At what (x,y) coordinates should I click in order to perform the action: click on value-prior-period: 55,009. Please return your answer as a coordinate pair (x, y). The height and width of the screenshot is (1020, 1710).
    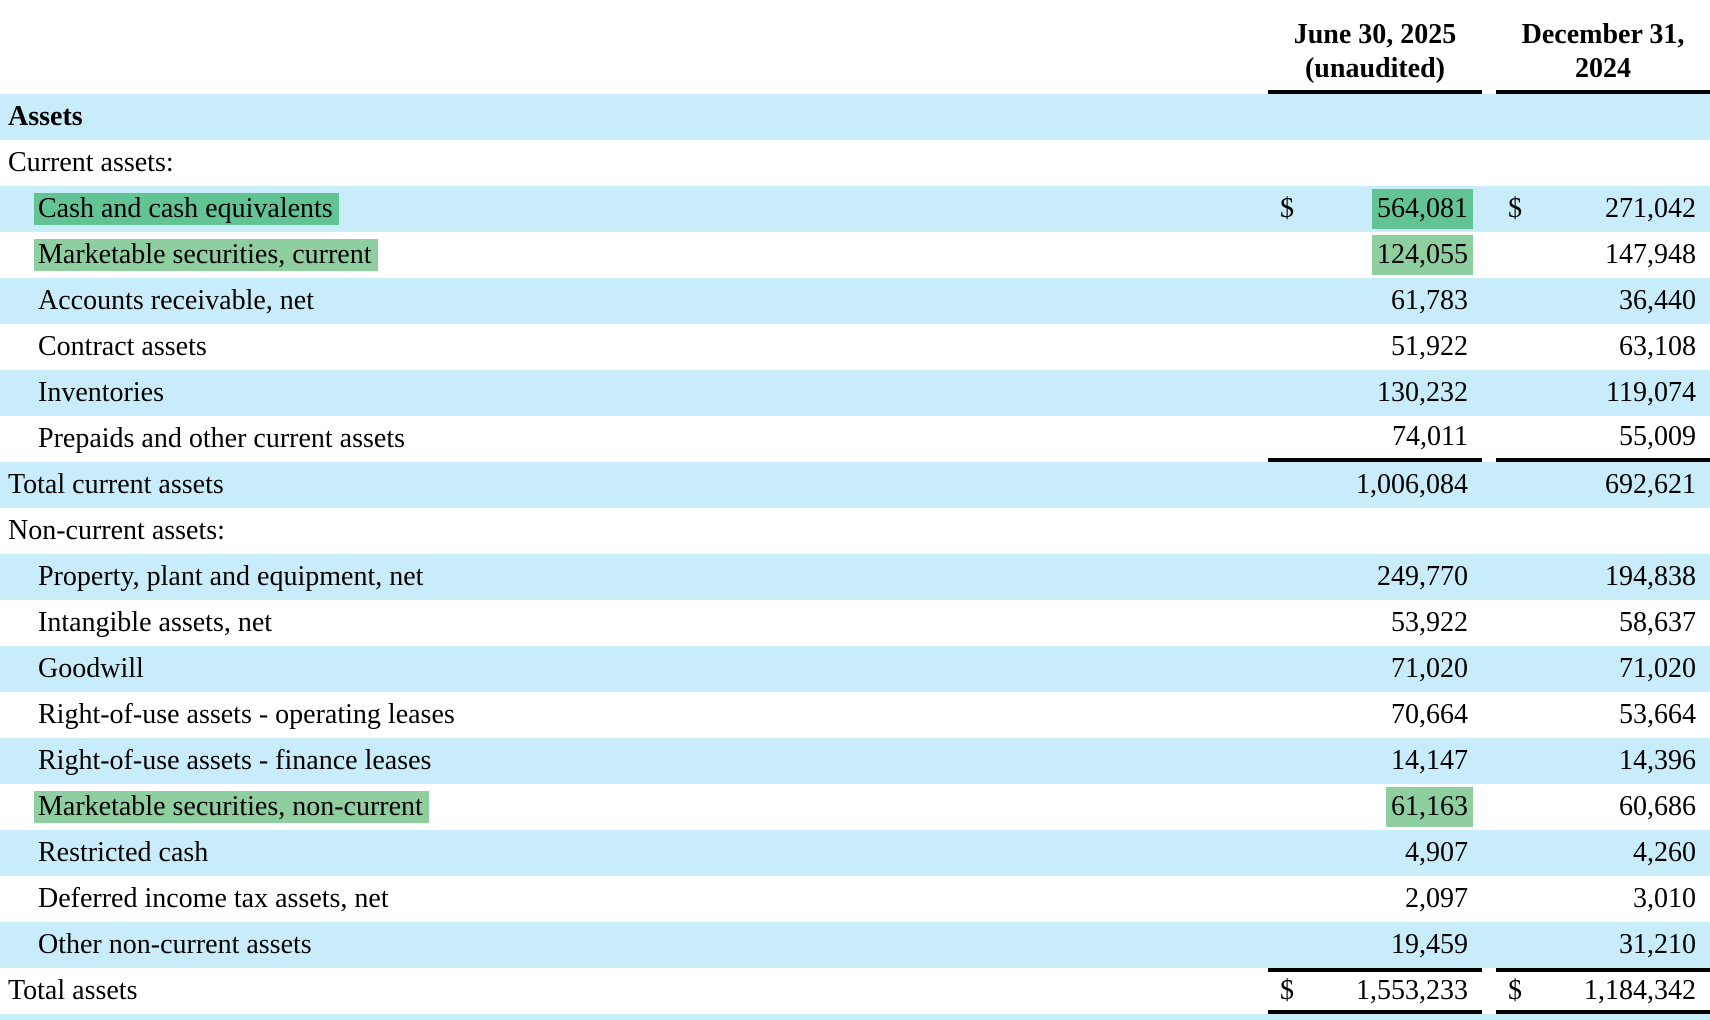
    Looking at the image, I should click on (1657, 436).